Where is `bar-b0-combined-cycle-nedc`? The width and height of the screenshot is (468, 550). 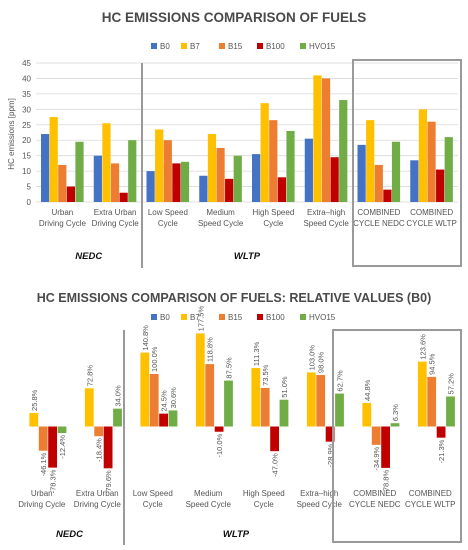 bar-b0-combined-cycle-nedc is located at coordinates (361, 173).